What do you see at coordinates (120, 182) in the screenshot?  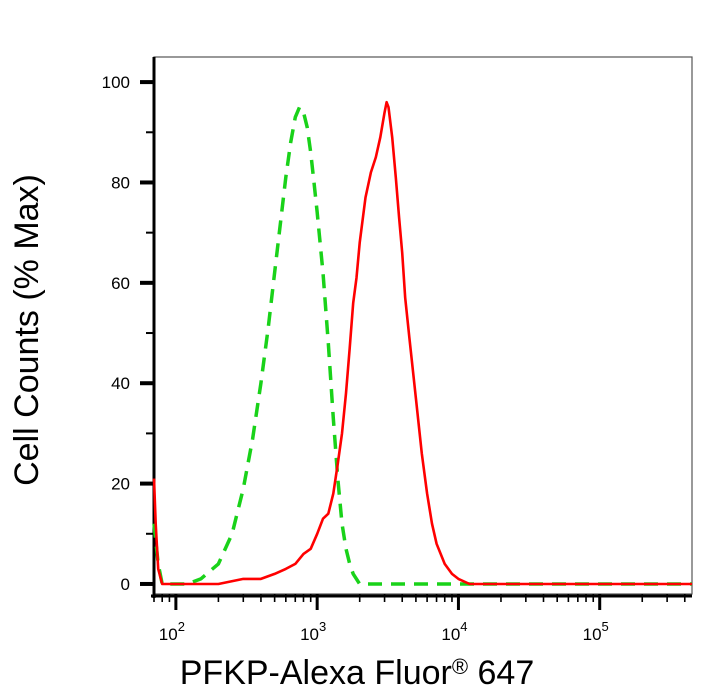 I see `y-tick-label: 80` at bounding box center [120, 182].